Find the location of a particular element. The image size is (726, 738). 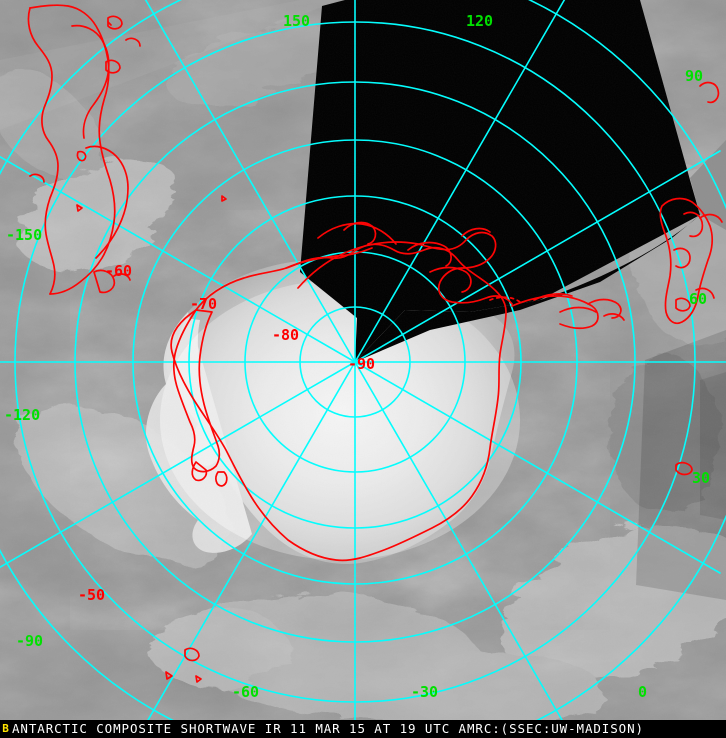

amrc-logo-glyph: B is located at coordinates (6, 728).